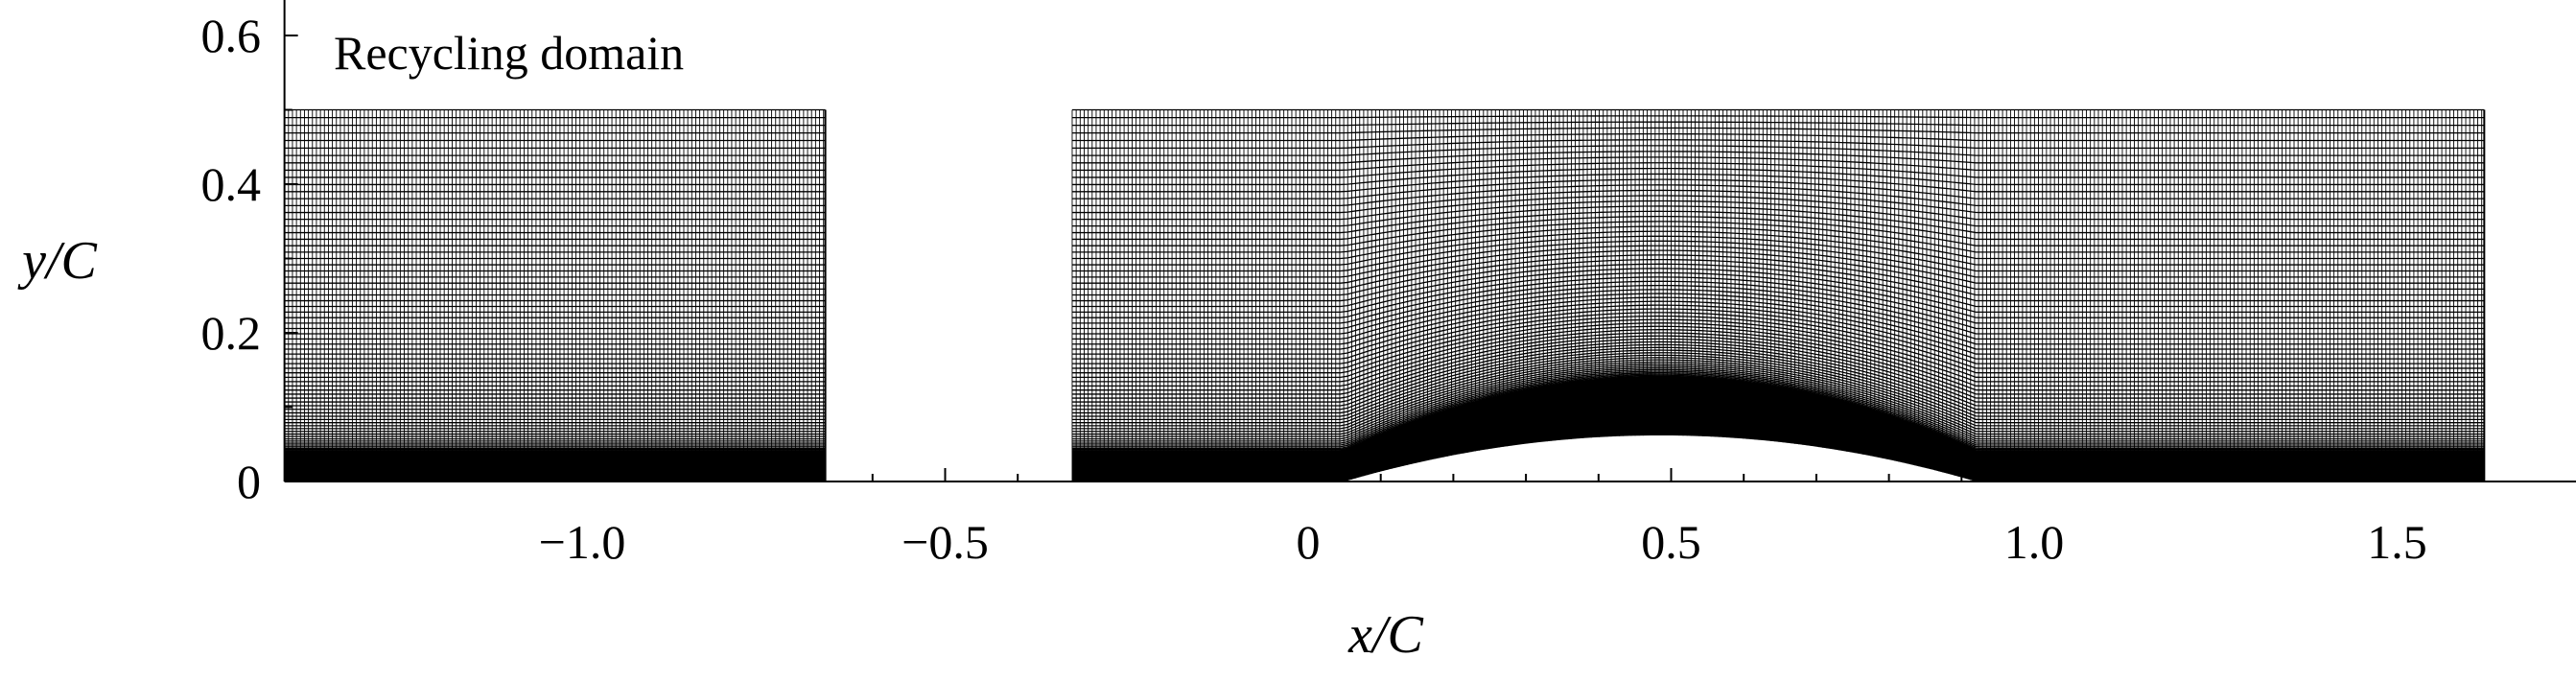 This screenshot has height=681, width=2576. Describe the element at coordinates (249, 482) in the screenshot. I see `y-tick-label: 0` at that location.